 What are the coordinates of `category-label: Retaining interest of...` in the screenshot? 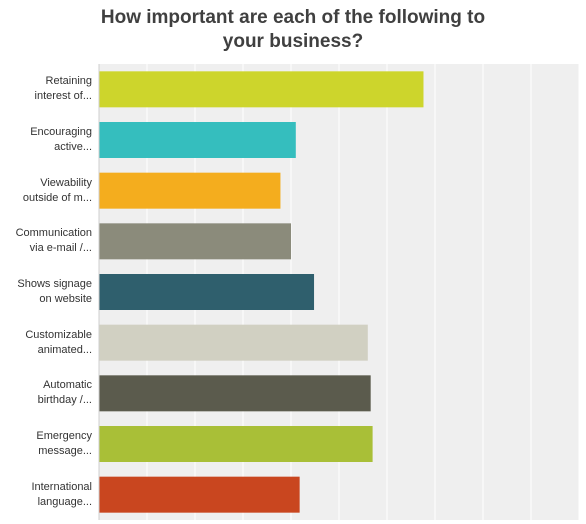 It's located at (46, 89).